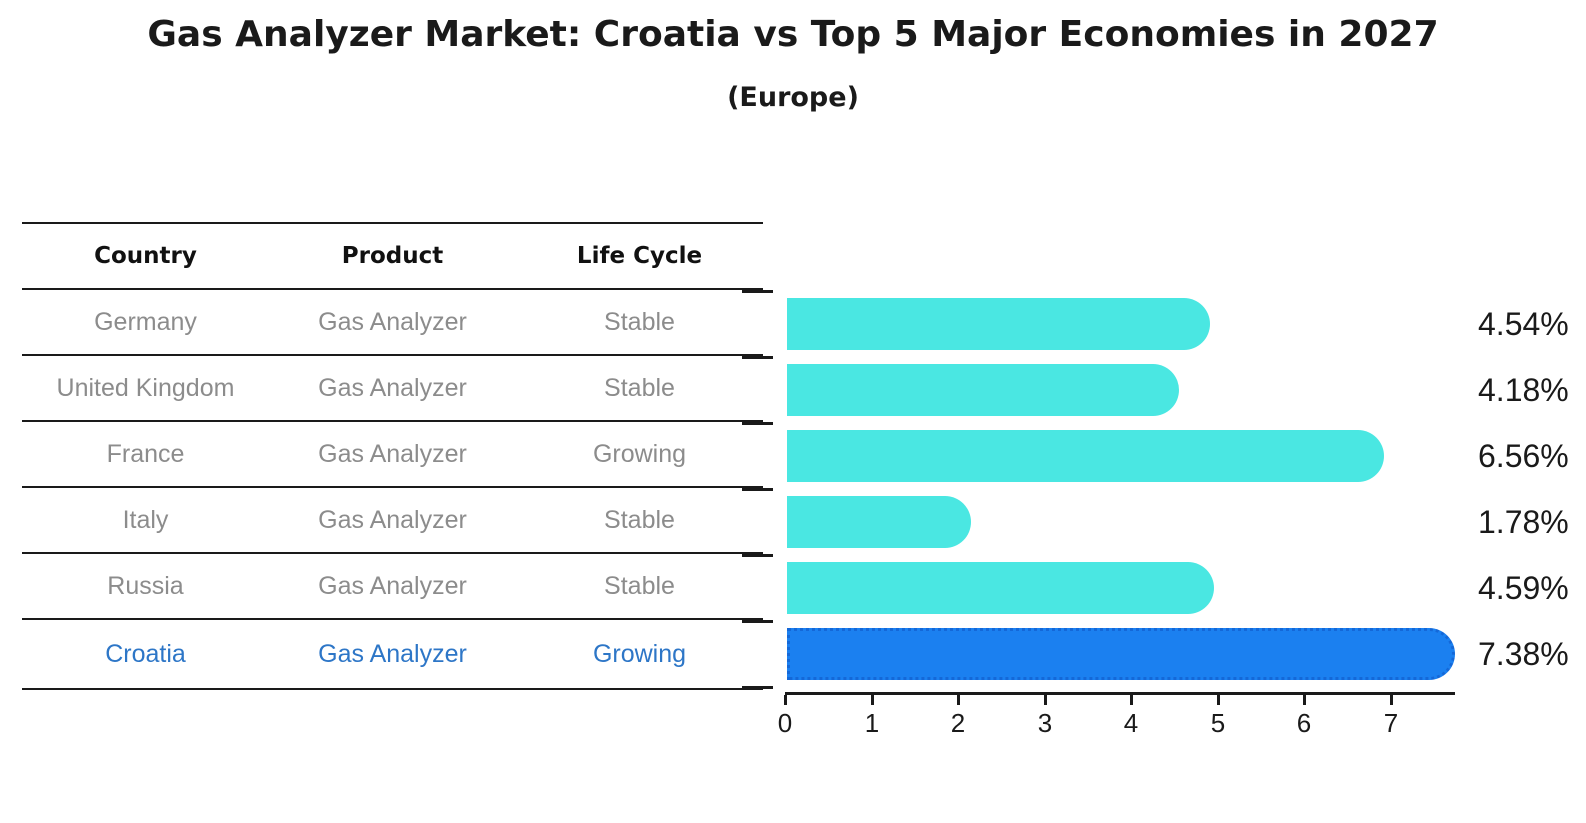 This screenshot has height=823, width=1586. Describe the element at coordinates (983, 390) in the screenshot. I see `bar-united-kingdom` at that location.